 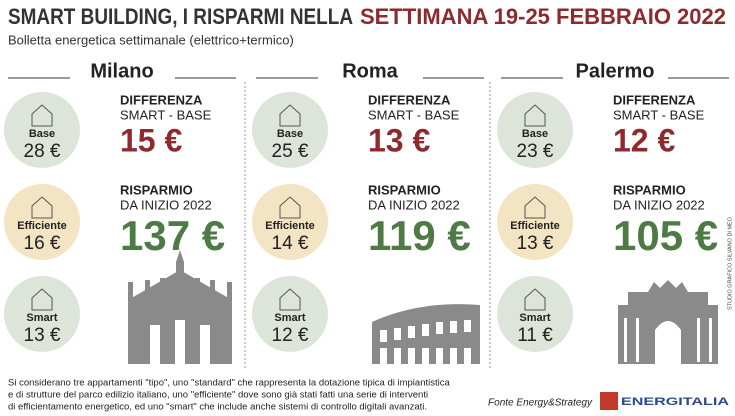 What do you see at coordinates (42, 243) in the screenshot?
I see `level-value: 16 €` at bounding box center [42, 243].